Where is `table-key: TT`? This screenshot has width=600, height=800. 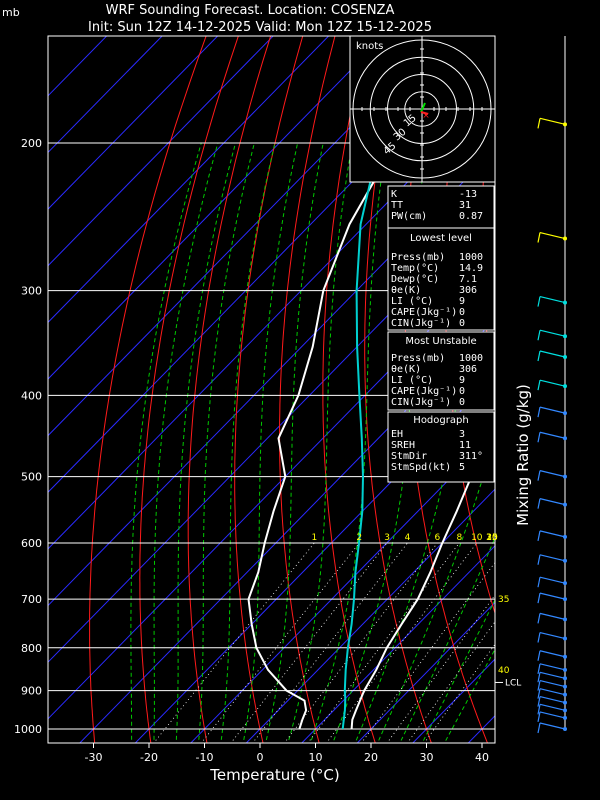 table-key: TT is located at coordinates (397, 205).